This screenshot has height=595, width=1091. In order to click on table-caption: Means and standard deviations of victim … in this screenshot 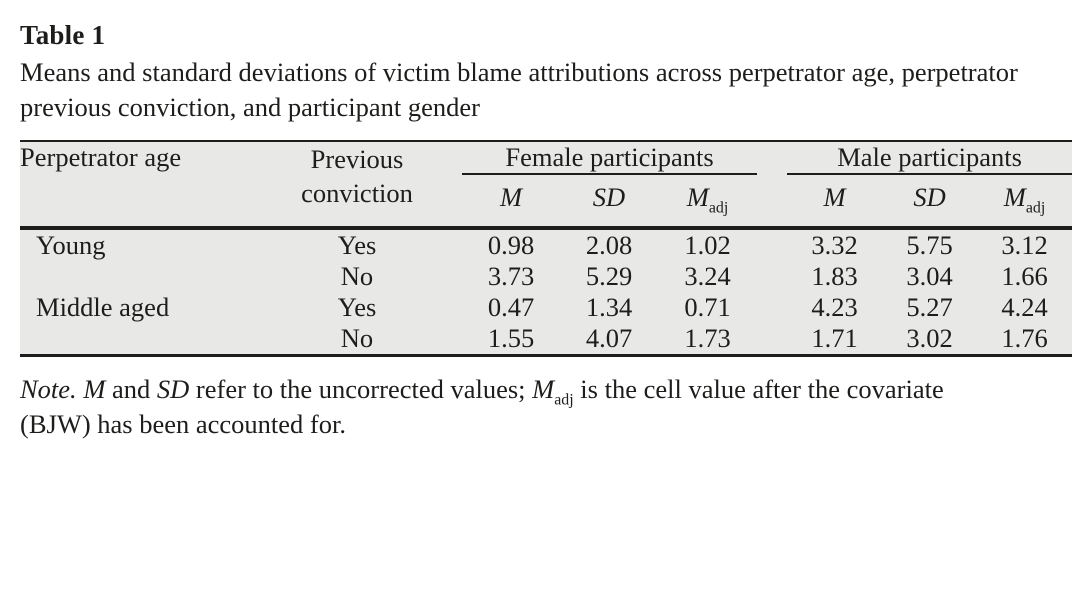, I will do `click(519, 89)`.